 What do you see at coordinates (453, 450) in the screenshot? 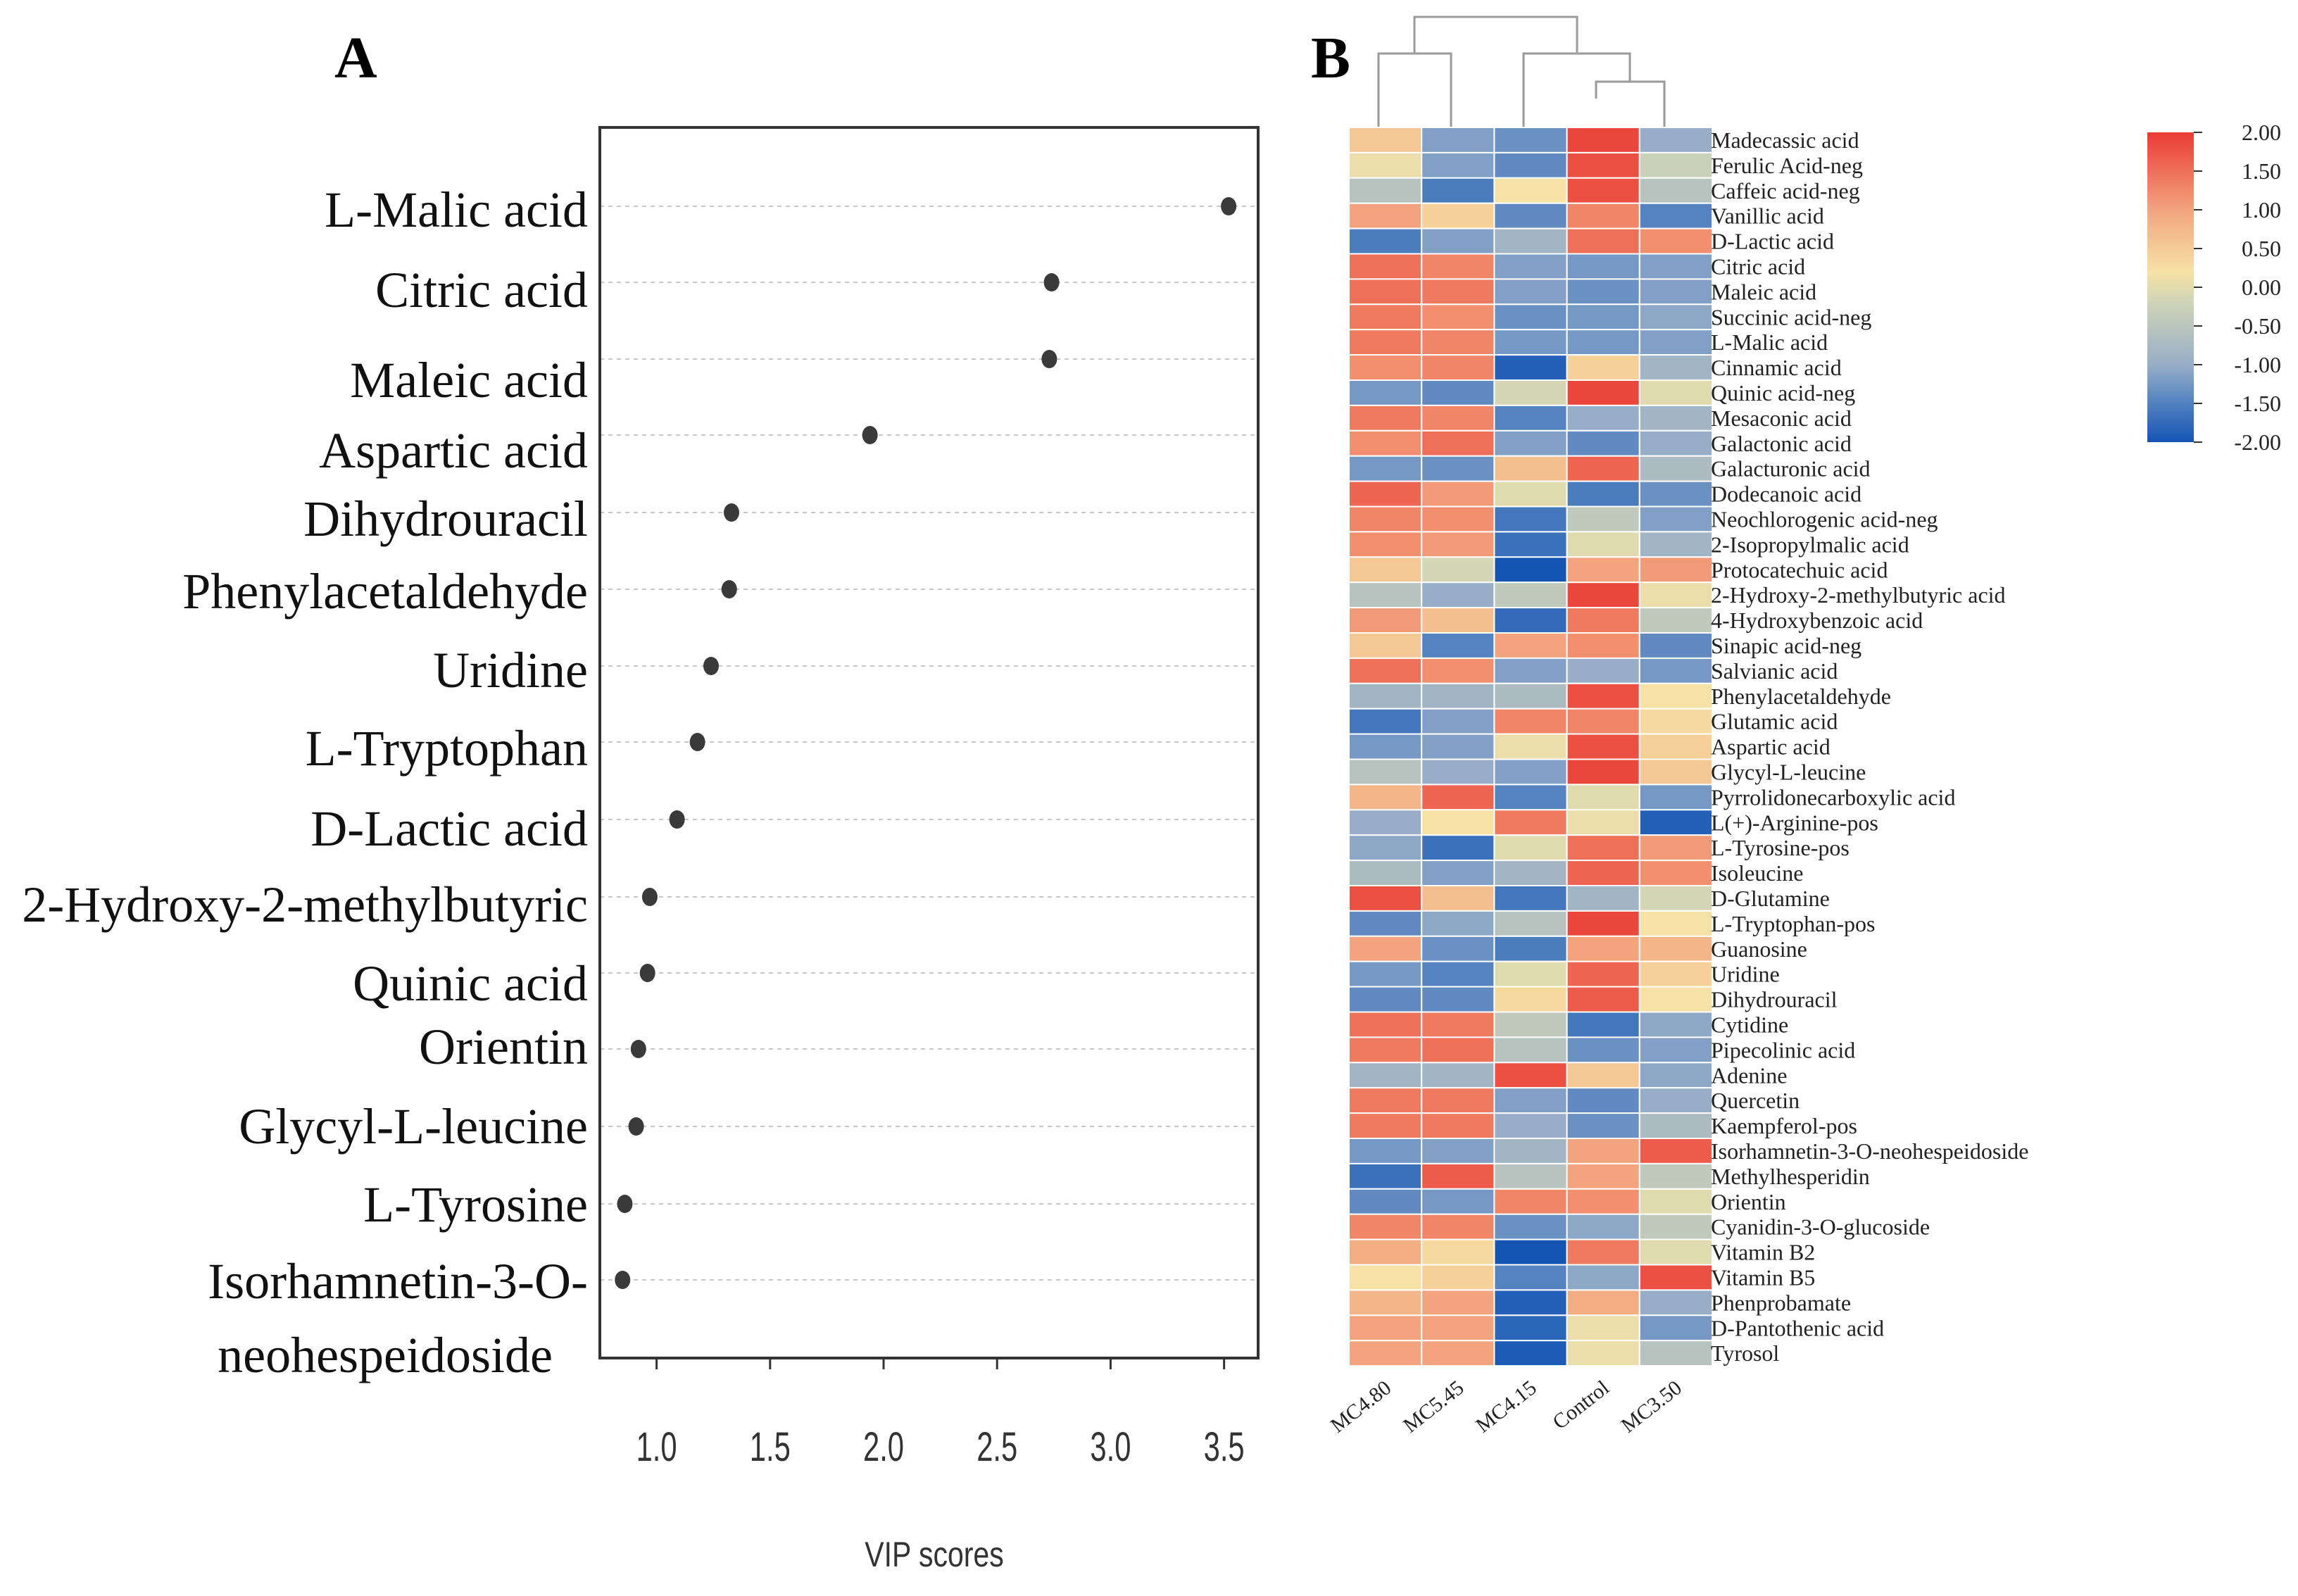
I see `vip-metabolite-label: Aspartic acid` at bounding box center [453, 450].